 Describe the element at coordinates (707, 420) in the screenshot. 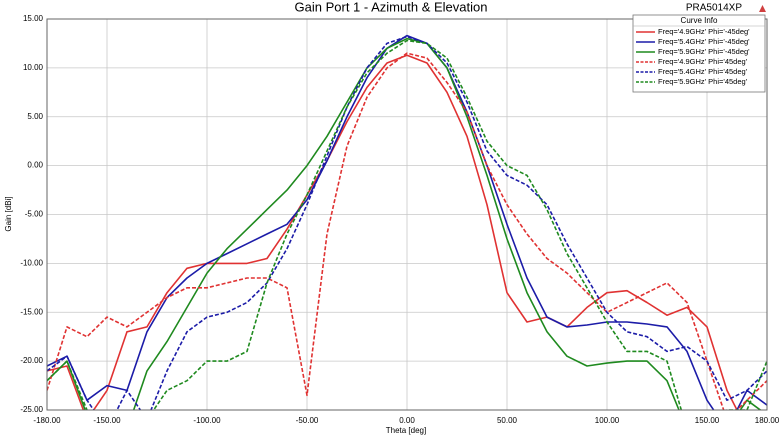

I see `x-tick-label: 150.00` at that location.